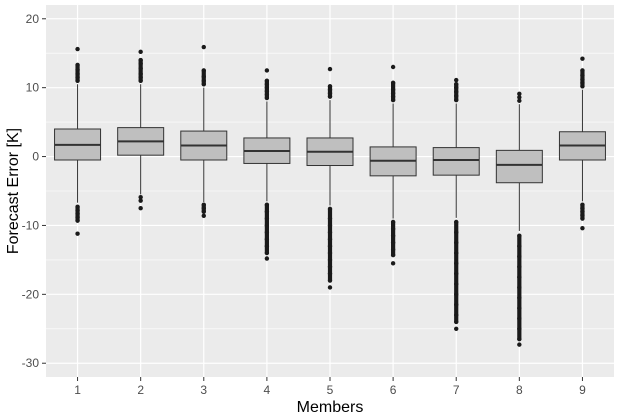 The image size is (620, 420). I want to click on x-tick-label: 6, so click(393, 390).